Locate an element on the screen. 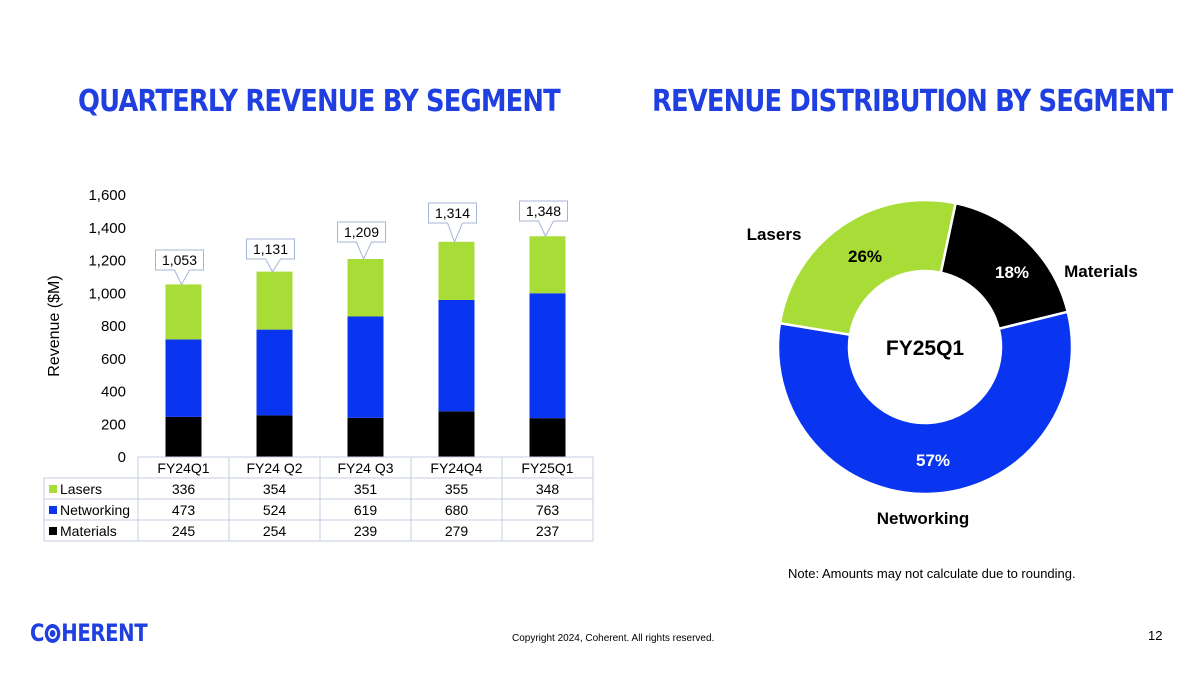 This screenshot has height=675, width=1200. total-label: 1,314 is located at coordinates (452, 213).